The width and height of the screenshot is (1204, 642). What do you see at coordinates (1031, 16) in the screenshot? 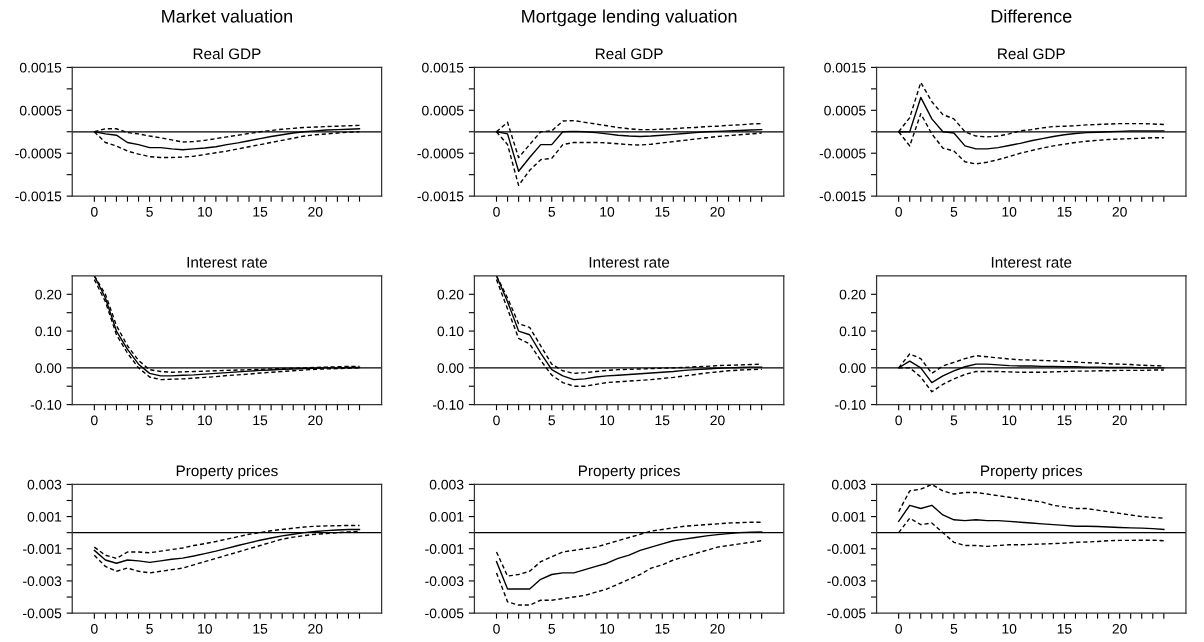
I see `text: Difference` at bounding box center [1031, 16].